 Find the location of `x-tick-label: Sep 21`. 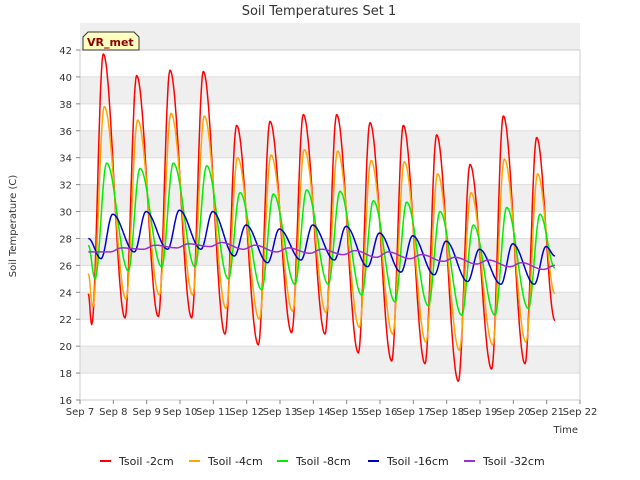

x-tick-label: Sep 21 is located at coordinates (546, 412).